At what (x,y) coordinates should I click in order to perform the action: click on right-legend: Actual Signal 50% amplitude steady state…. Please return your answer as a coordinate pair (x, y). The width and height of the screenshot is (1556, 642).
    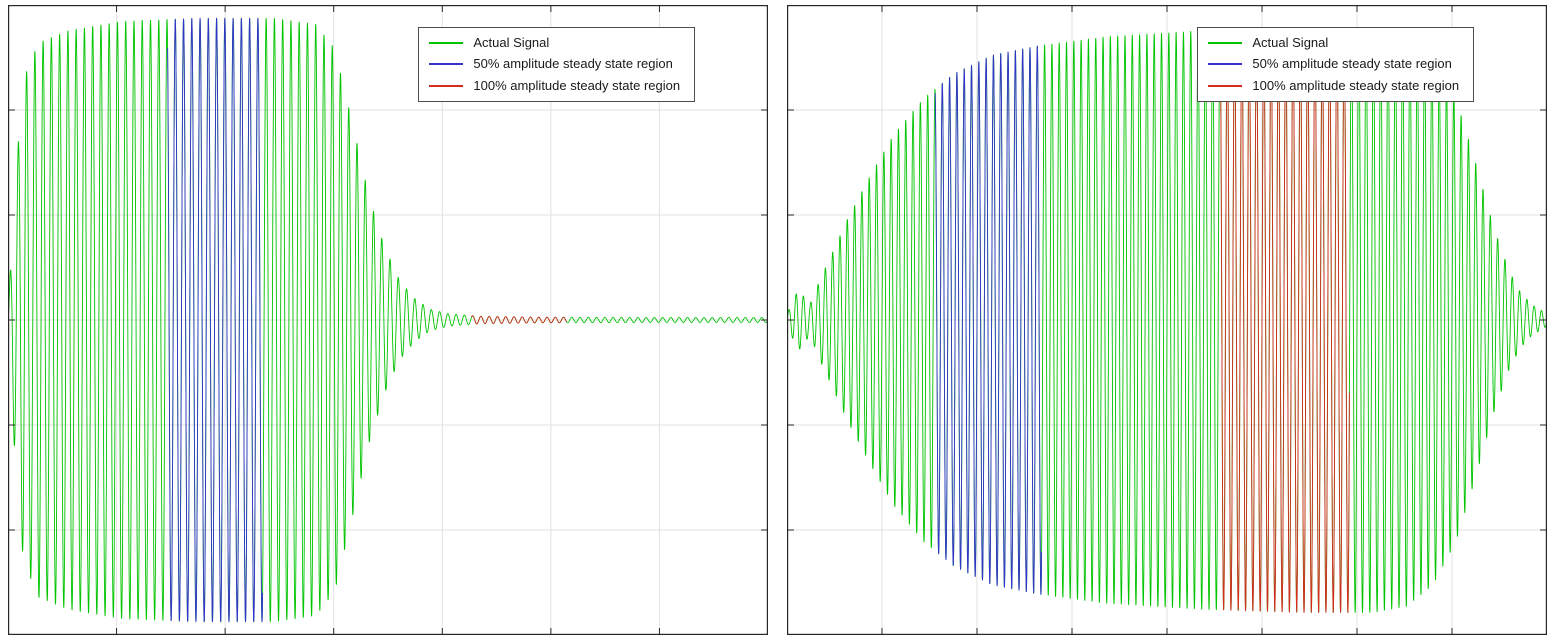
    Looking at the image, I should click on (1336, 64).